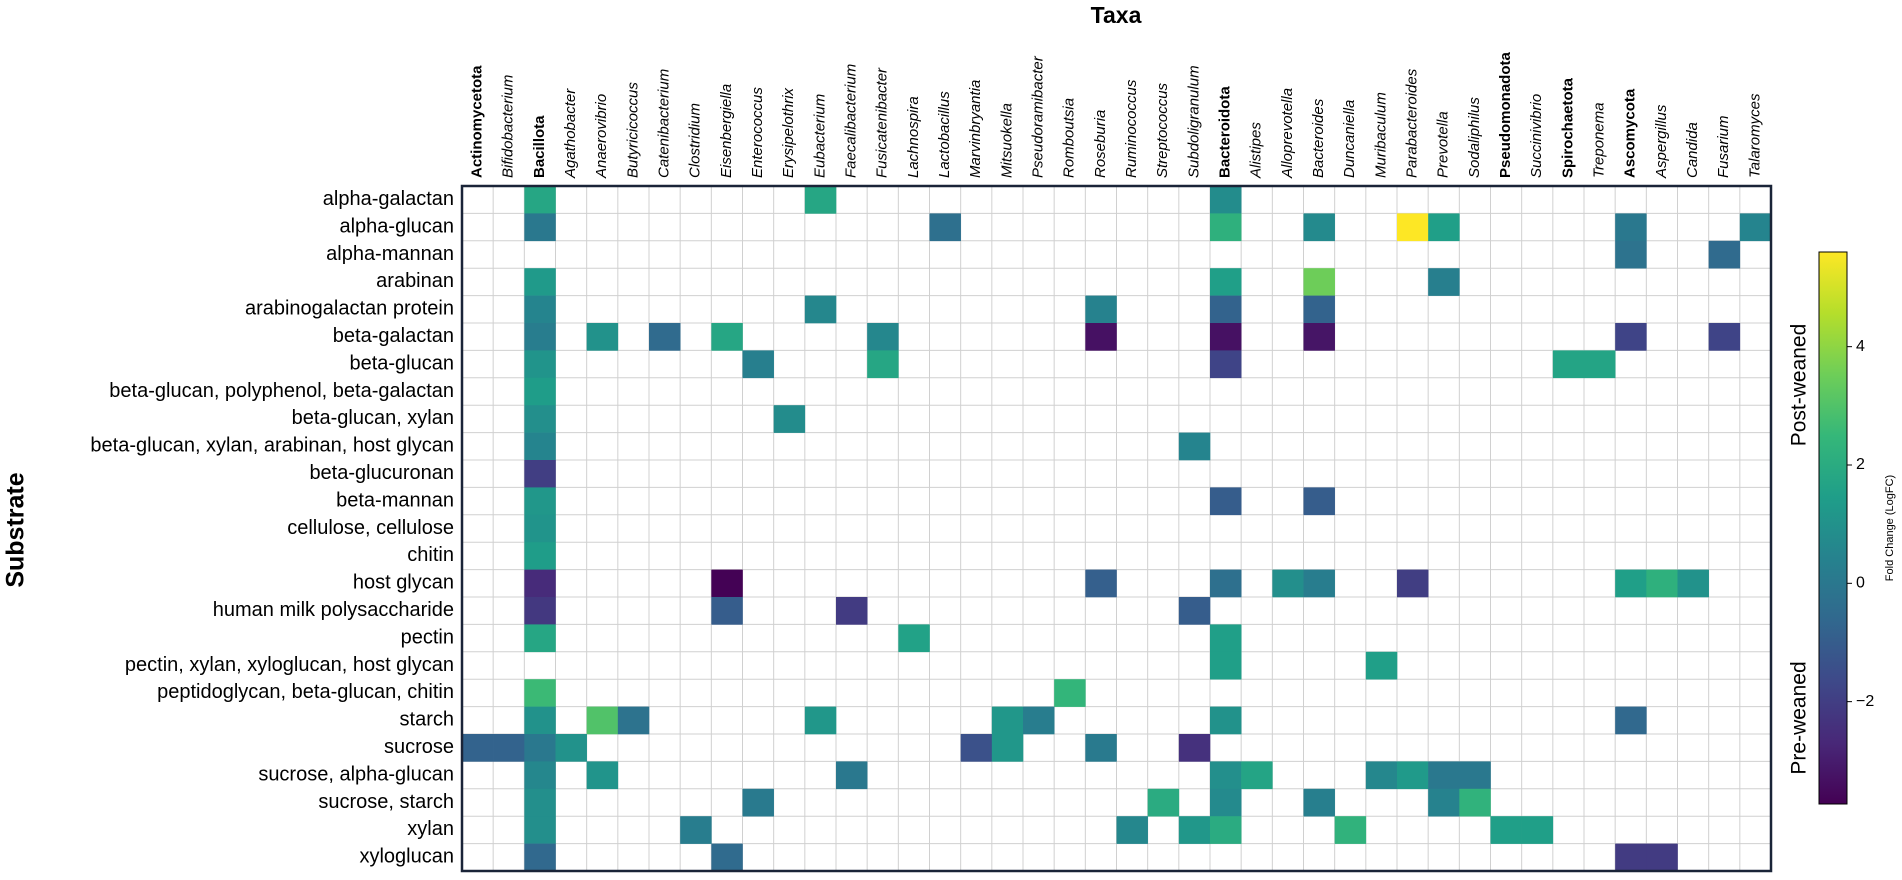  Describe the element at coordinates (1723, 146) in the screenshot. I see `x-tick-label: Fusarium` at that location.